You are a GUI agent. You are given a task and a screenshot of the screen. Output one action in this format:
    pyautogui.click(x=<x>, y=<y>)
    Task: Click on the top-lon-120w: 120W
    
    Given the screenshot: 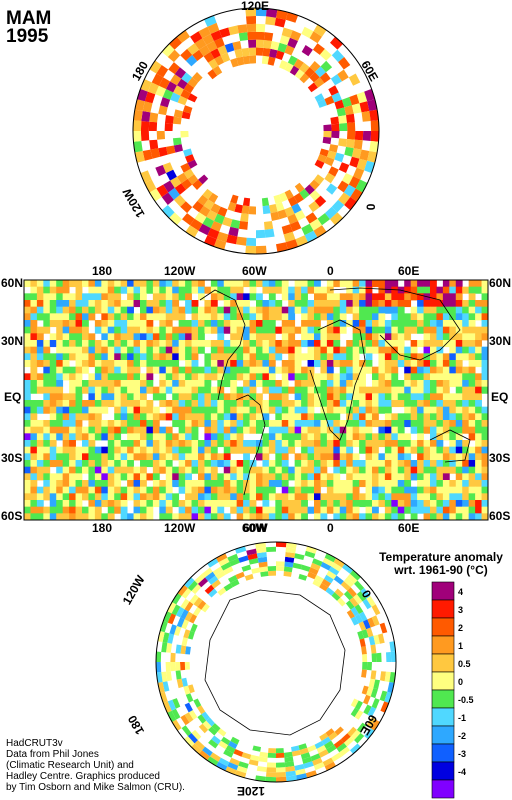 What is the action you would take?
    pyautogui.click(x=180, y=271)
    